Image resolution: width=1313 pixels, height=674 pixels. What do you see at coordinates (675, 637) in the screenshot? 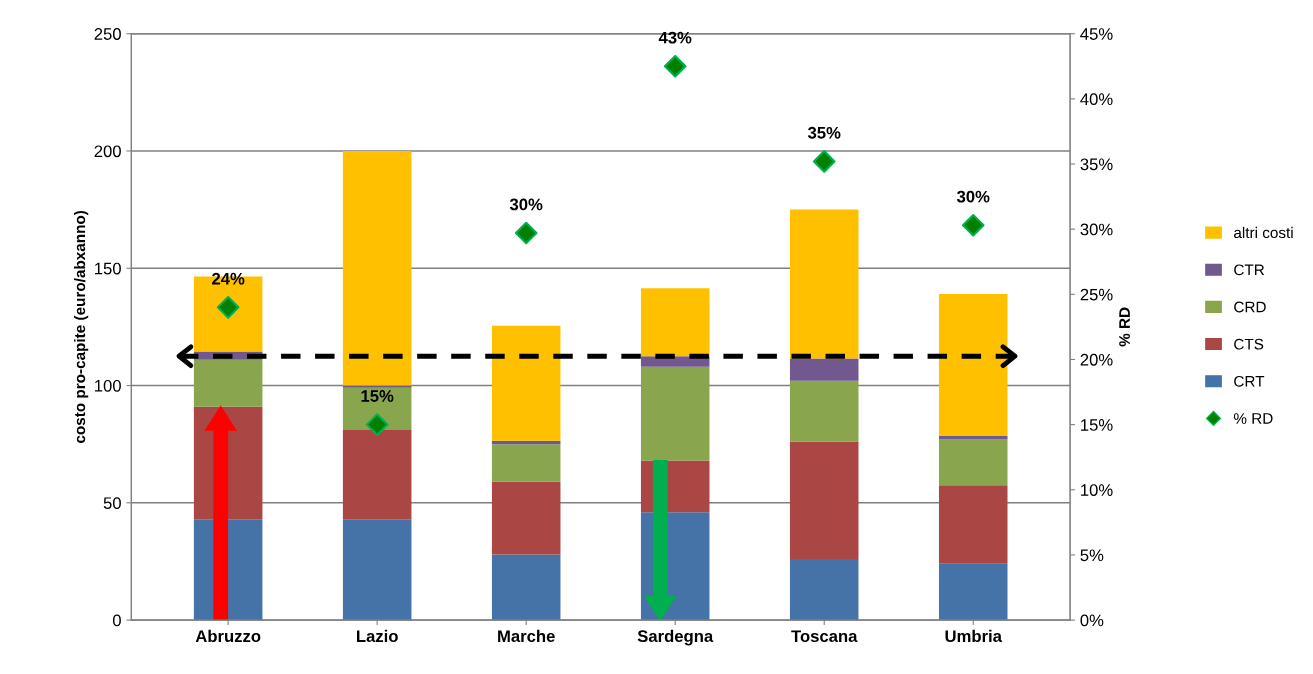
I see `x-tick-label: Sardegna` at bounding box center [675, 637].